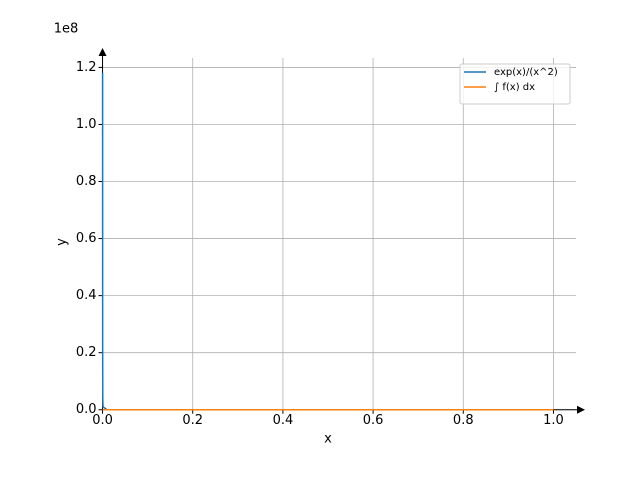 The height and width of the screenshot is (480, 640). I want to click on legend-label: exp(x)/(x^2), so click(526, 72).